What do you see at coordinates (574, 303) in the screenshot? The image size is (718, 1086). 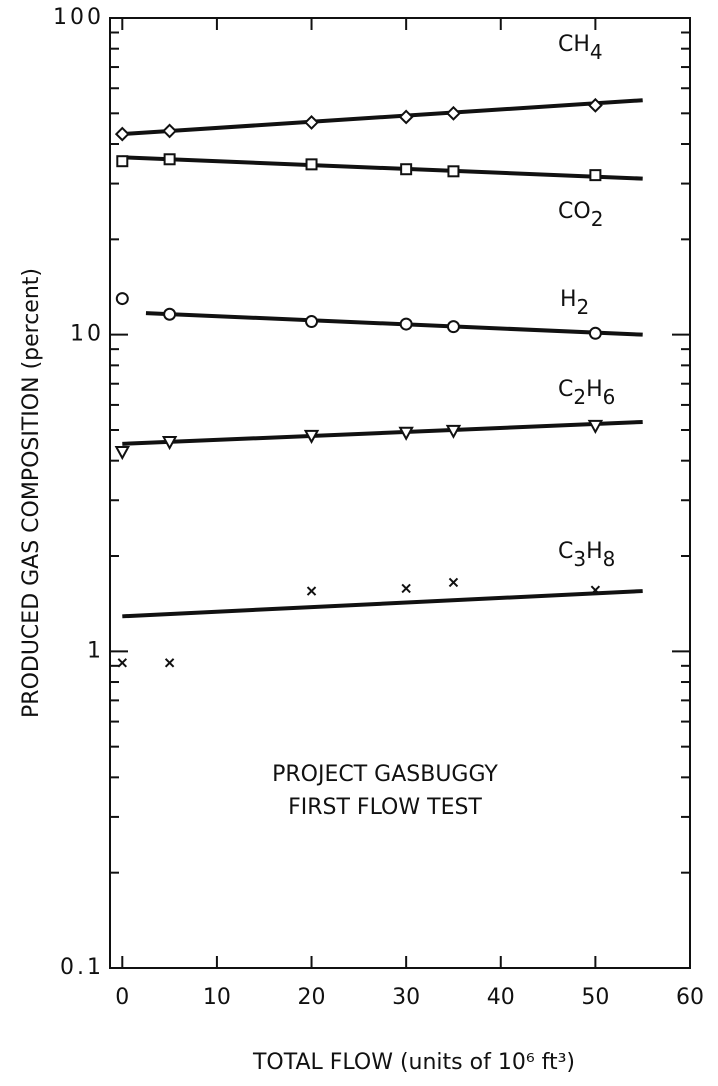 I see `legend-label: H2` at bounding box center [574, 303].